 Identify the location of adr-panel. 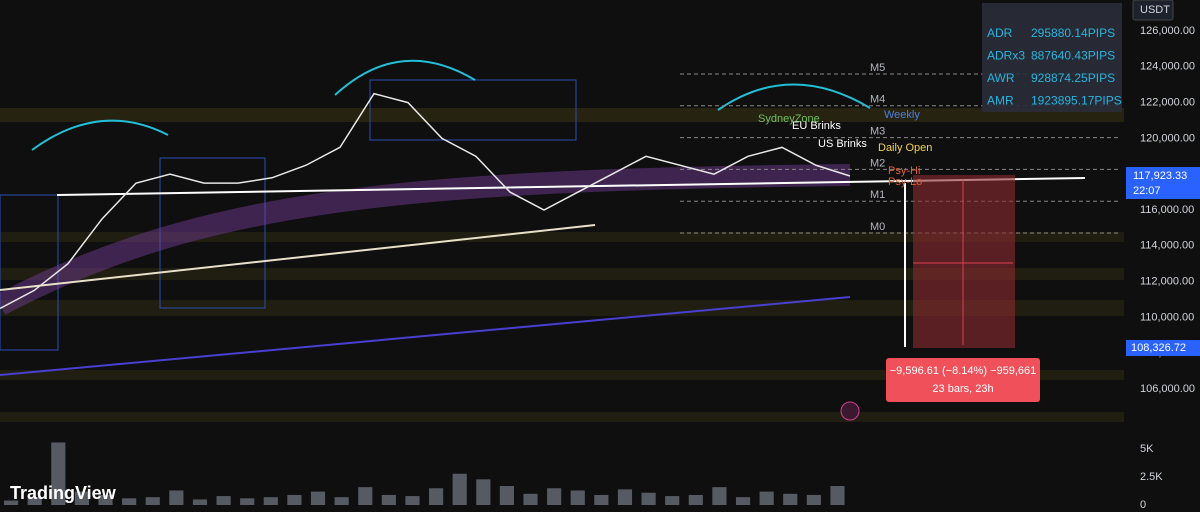
(1052, 57).